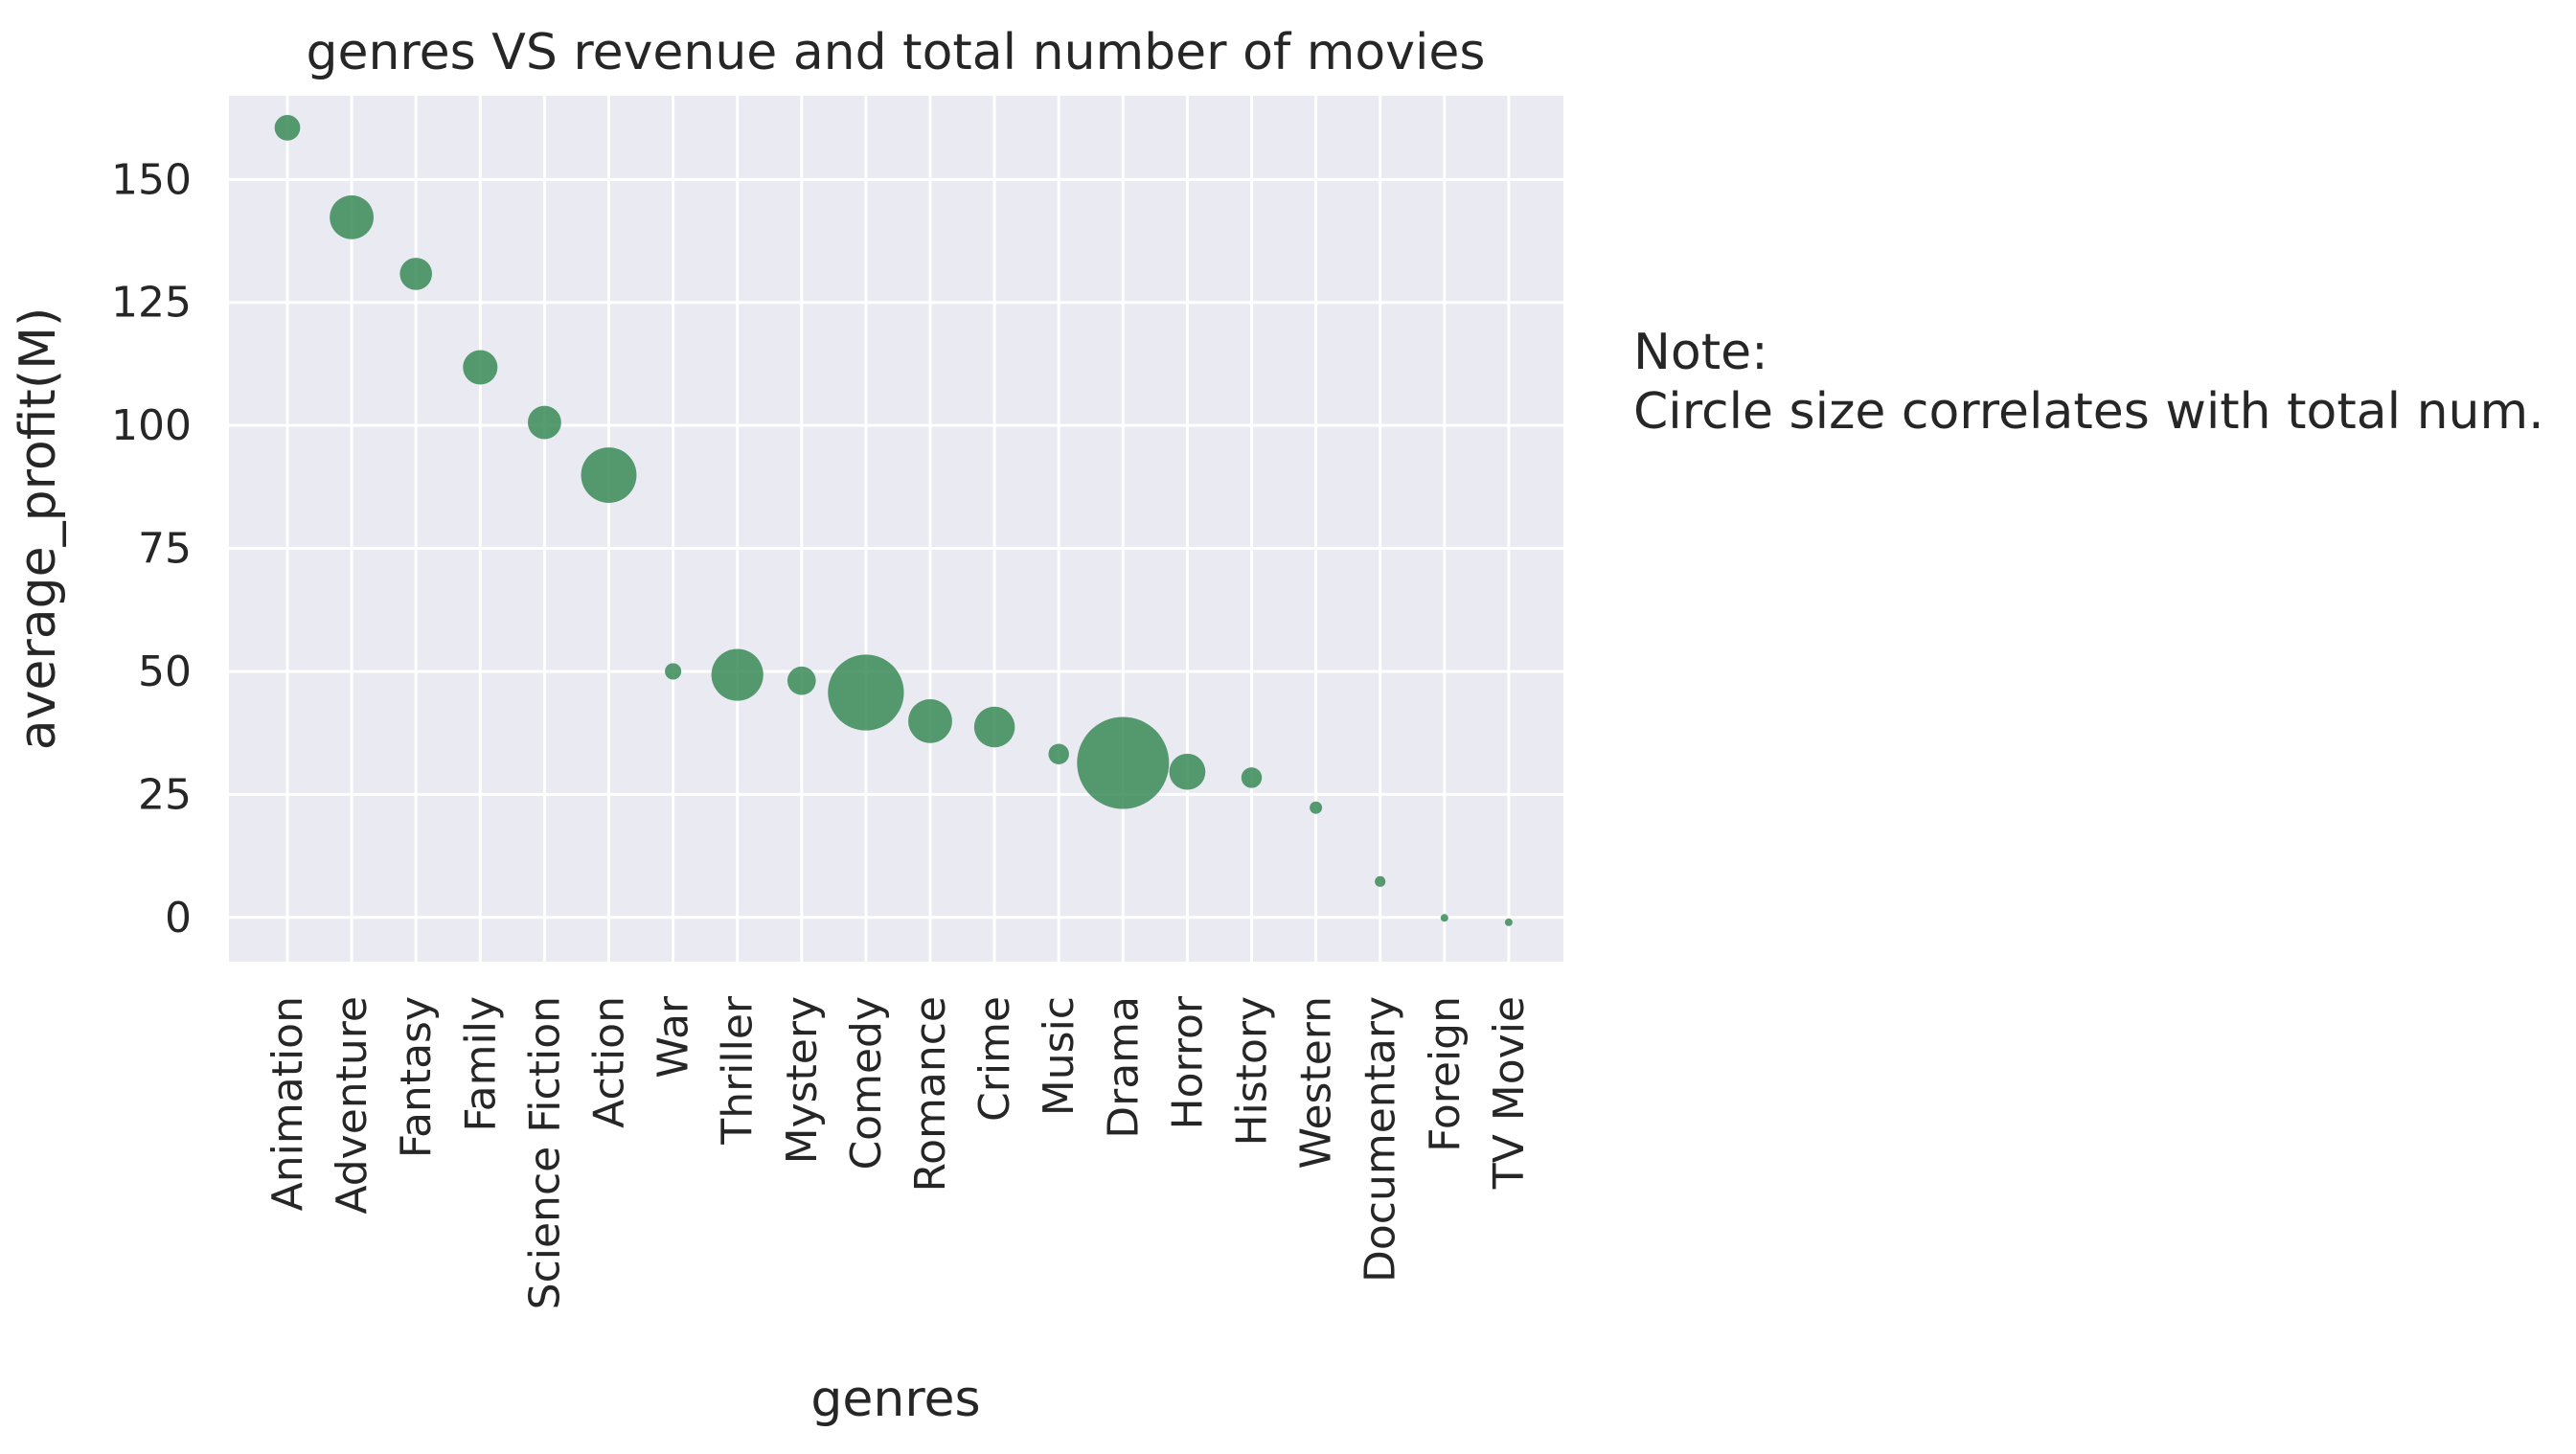 Image resolution: width=2576 pixels, height=1454 pixels. What do you see at coordinates (1509, 1093) in the screenshot?
I see `x-tick-label: TV Movie` at bounding box center [1509, 1093].